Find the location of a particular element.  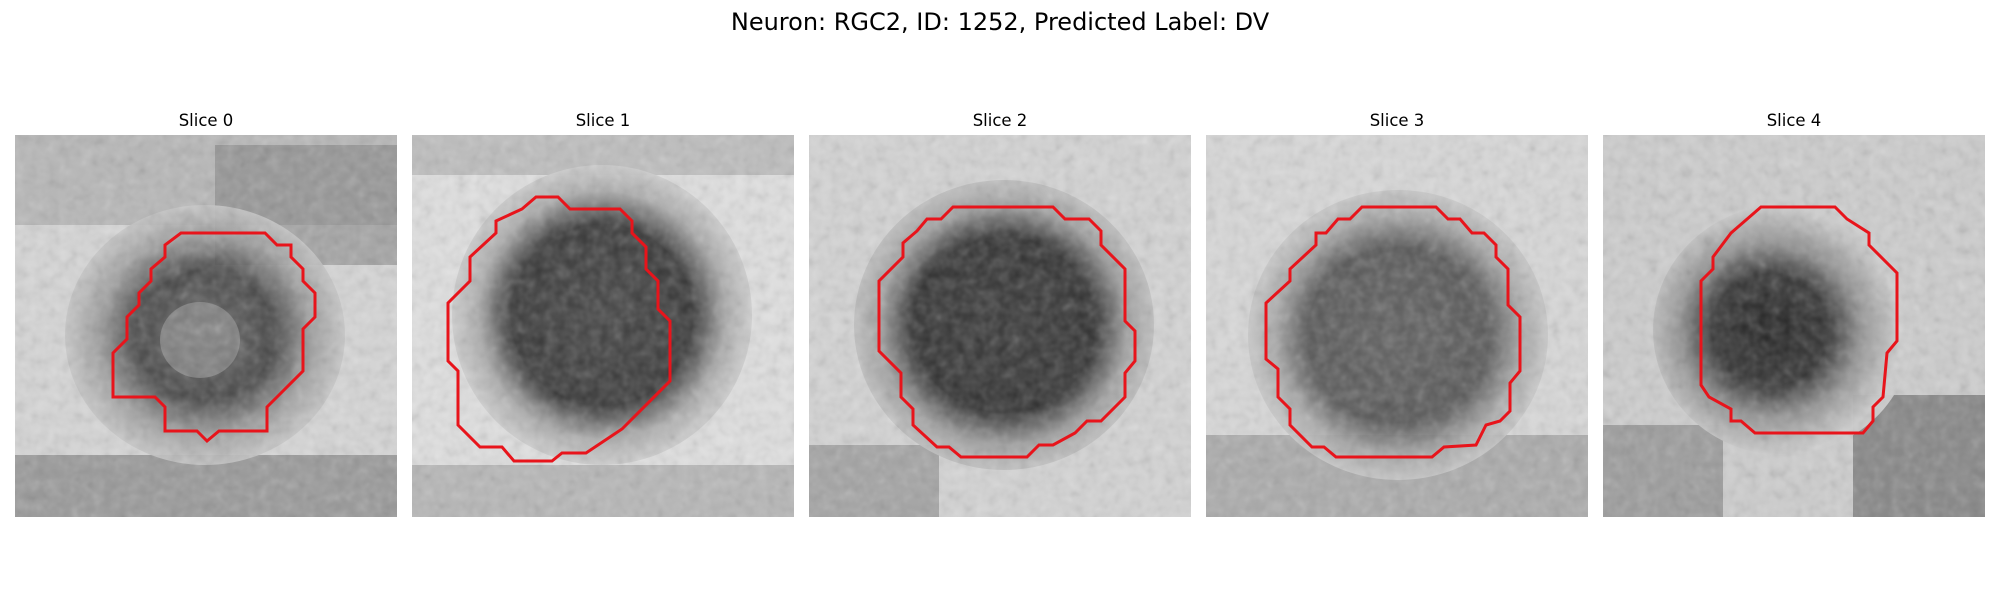

slice-title: Slice 1 is located at coordinates (603, 120).